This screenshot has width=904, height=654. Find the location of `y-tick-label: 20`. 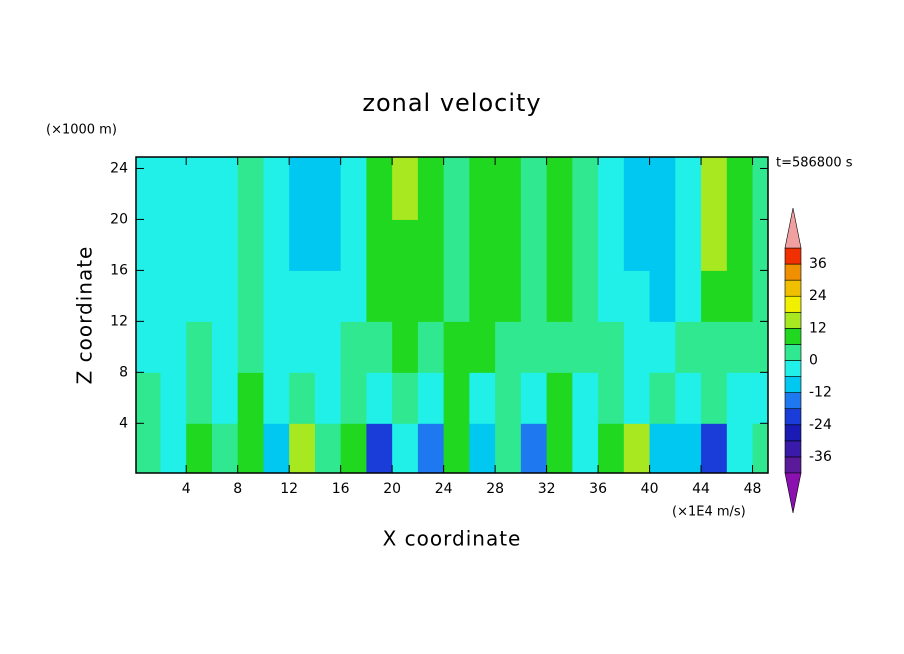

y-tick-label: 20 is located at coordinates (119, 219).